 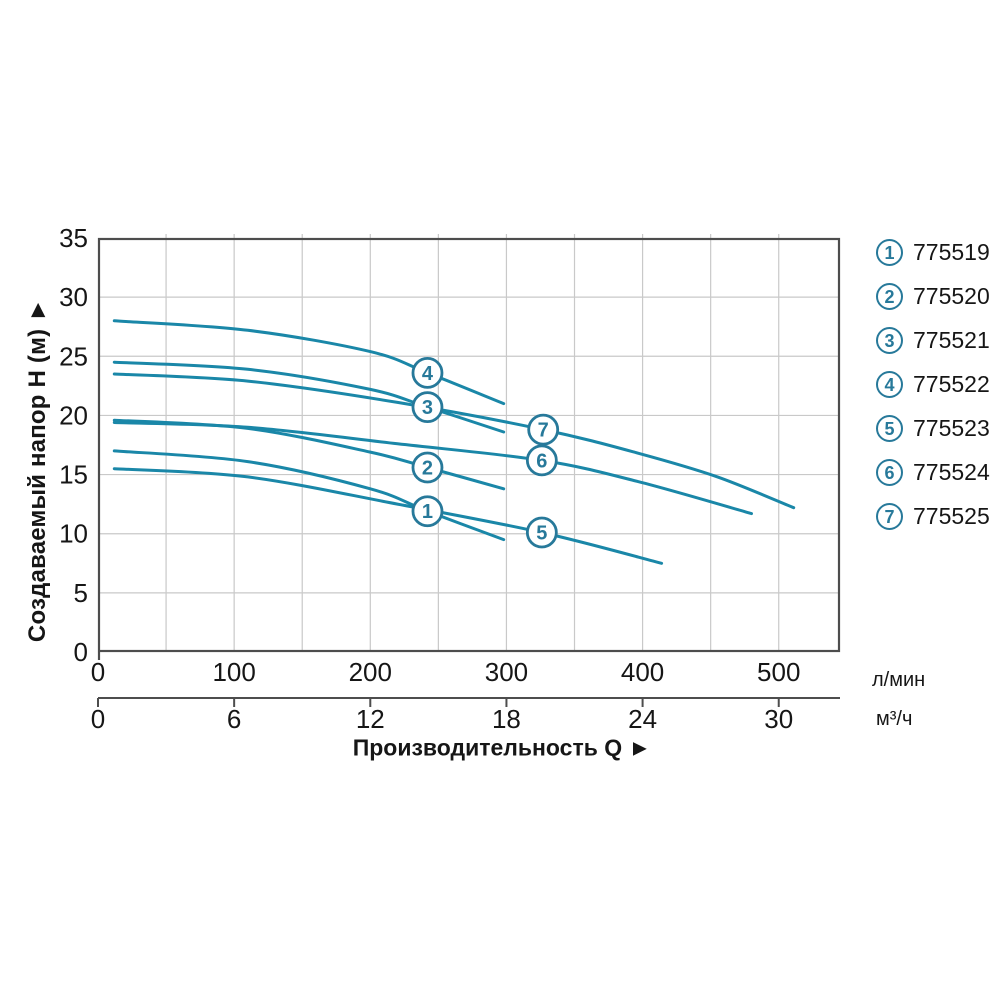 I want to click on curve-marker-number-1: 1, so click(x=427, y=512).